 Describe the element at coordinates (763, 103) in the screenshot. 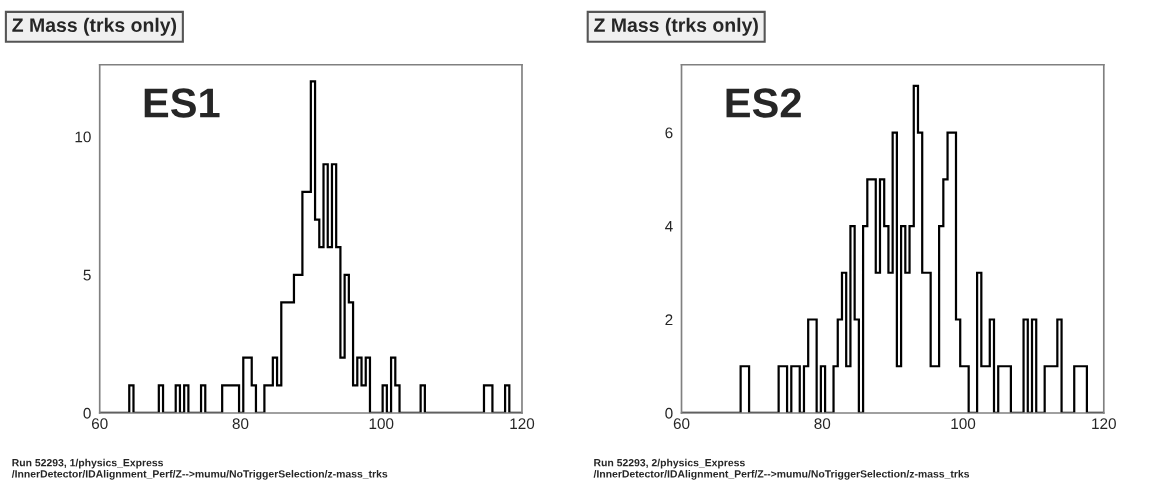

I see `annotation: ES2` at that location.